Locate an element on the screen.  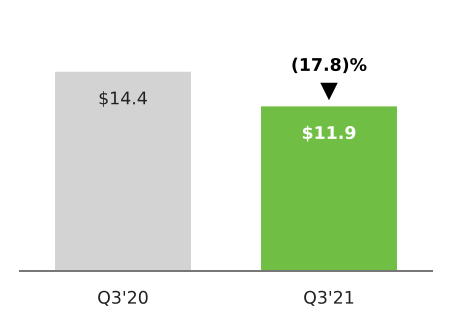
data-label: $14.4 is located at coordinates (123, 99).